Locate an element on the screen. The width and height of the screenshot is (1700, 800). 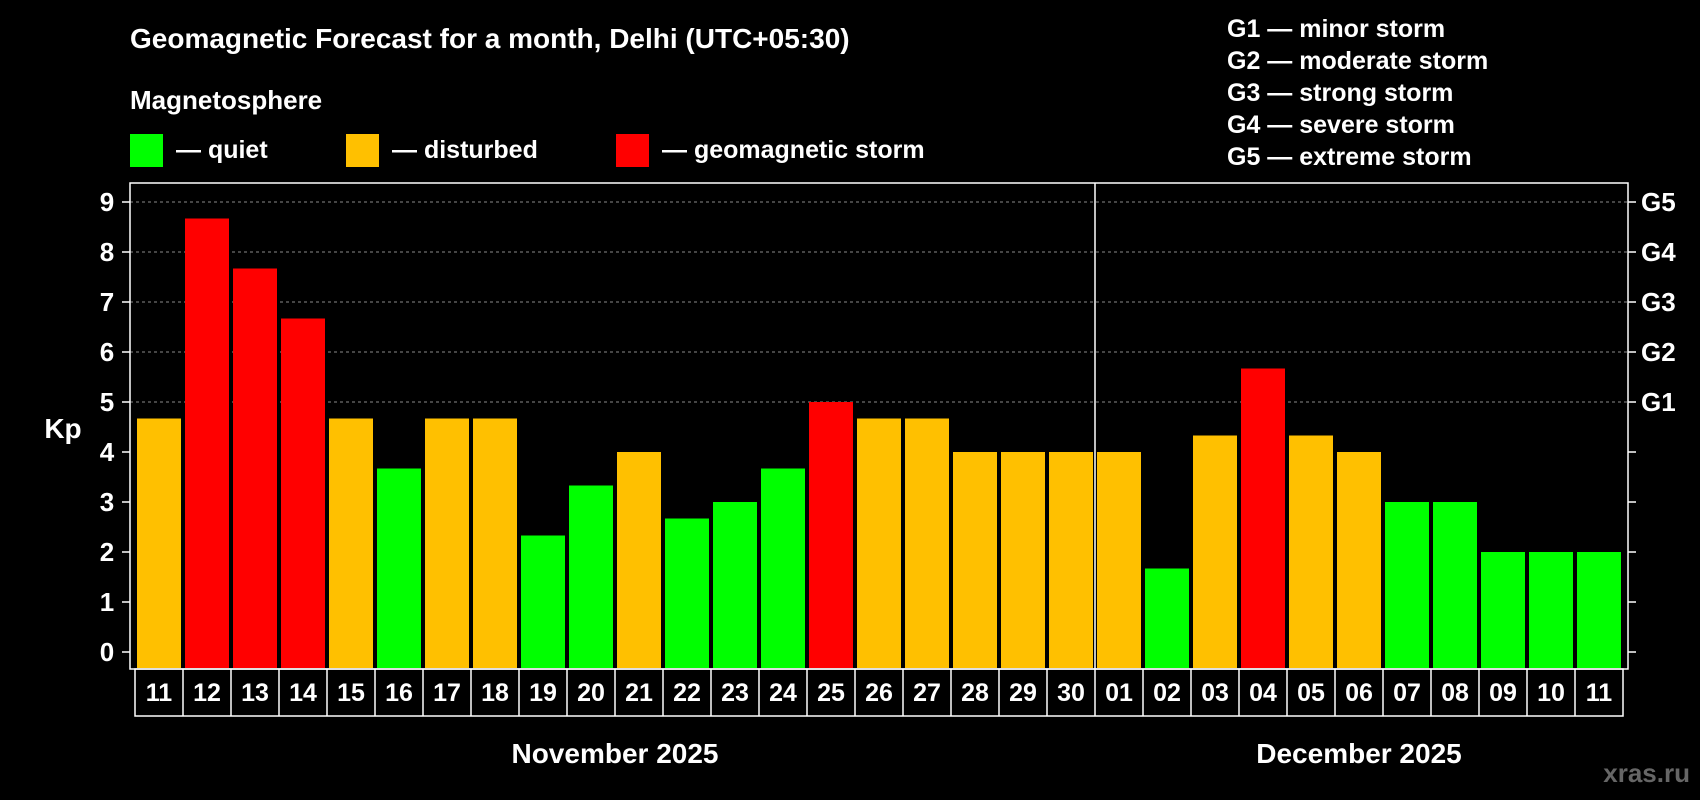
x-tick-label-nov-28: 28 is located at coordinates (975, 693).